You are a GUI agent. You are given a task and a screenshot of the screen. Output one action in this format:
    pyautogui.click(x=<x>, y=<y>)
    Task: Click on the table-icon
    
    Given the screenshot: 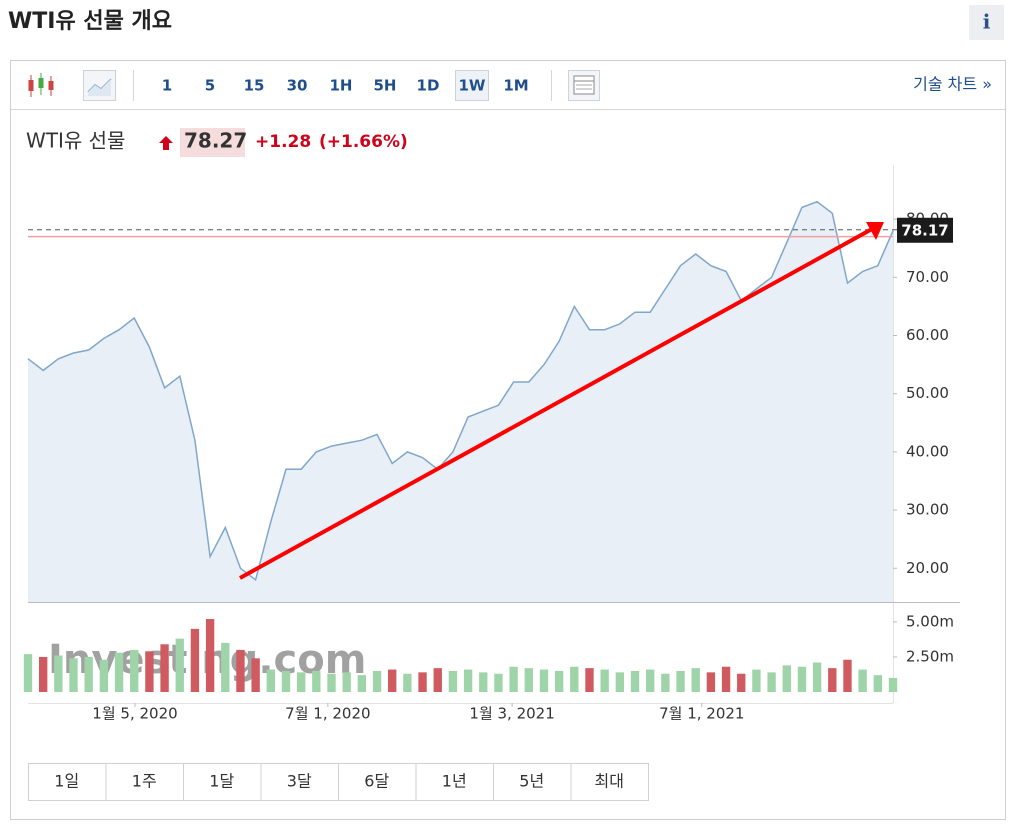 What is the action you would take?
    pyautogui.click(x=584, y=85)
    